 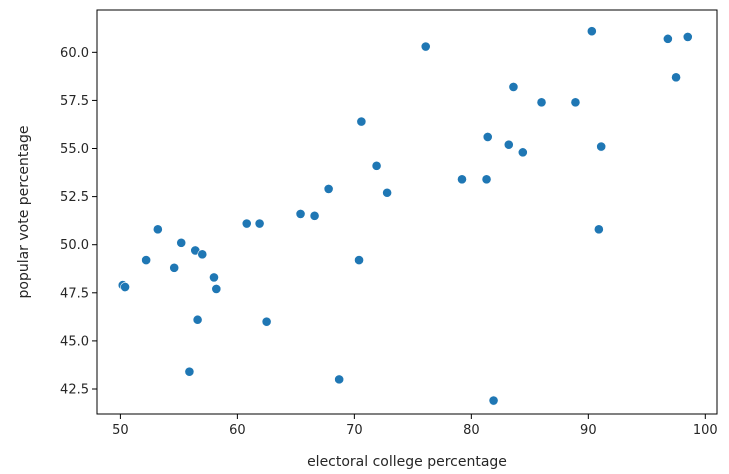 What do you see at coordinates (74, 389) in the screenshot?
I see `y-tick-label: 42.5` at bounding box center [74, 389].